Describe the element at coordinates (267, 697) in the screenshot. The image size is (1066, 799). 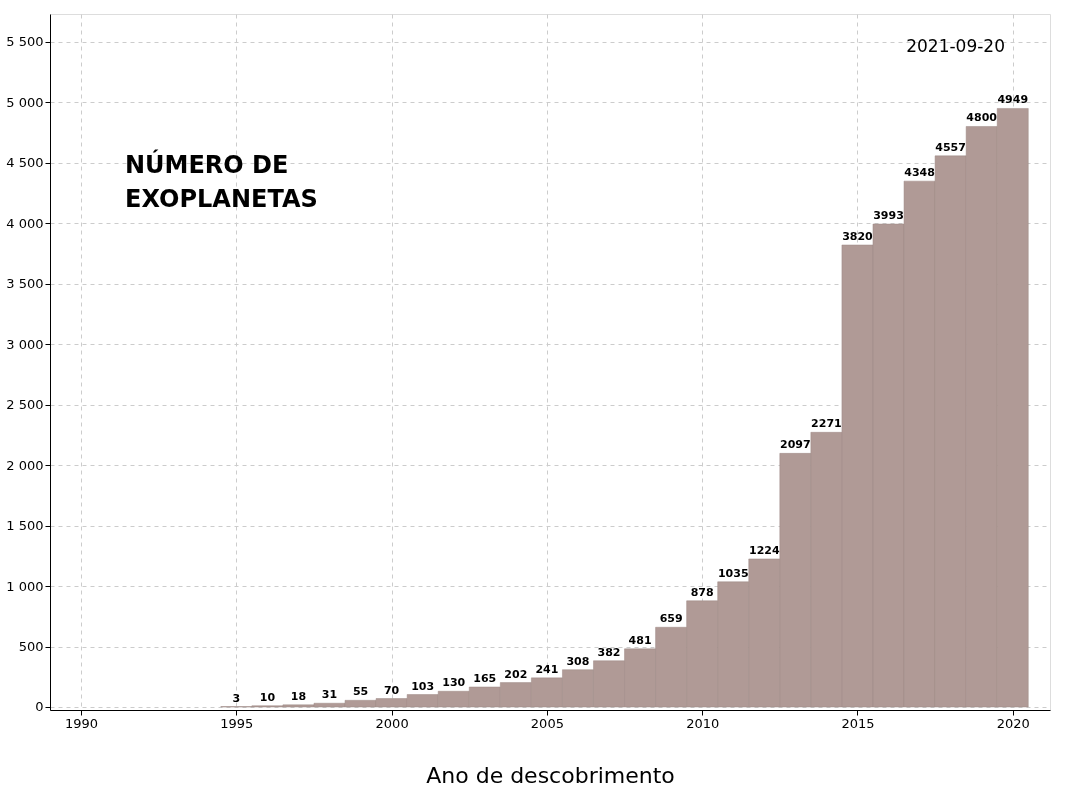
I see `data-label: 10` at that location.